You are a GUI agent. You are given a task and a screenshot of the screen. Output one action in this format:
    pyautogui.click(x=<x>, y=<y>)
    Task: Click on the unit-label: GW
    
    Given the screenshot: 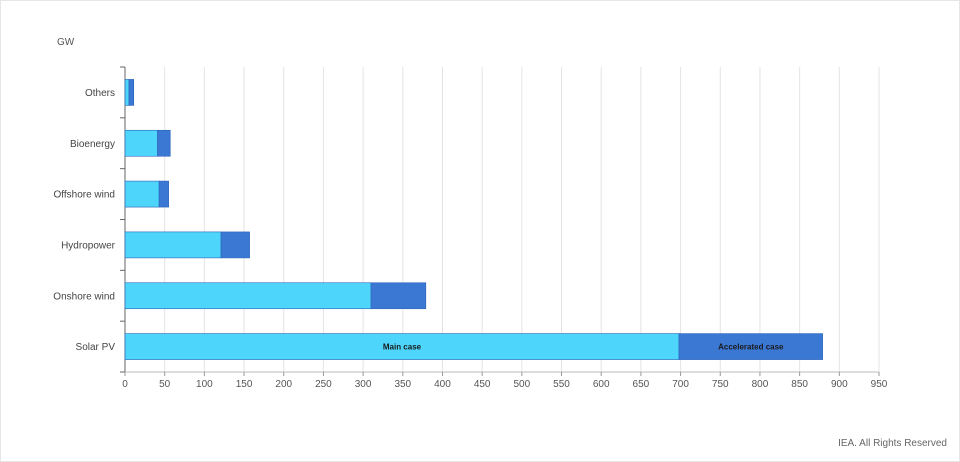 What is the action you would take?
    pyautogui.click(x=66, y=42)
    